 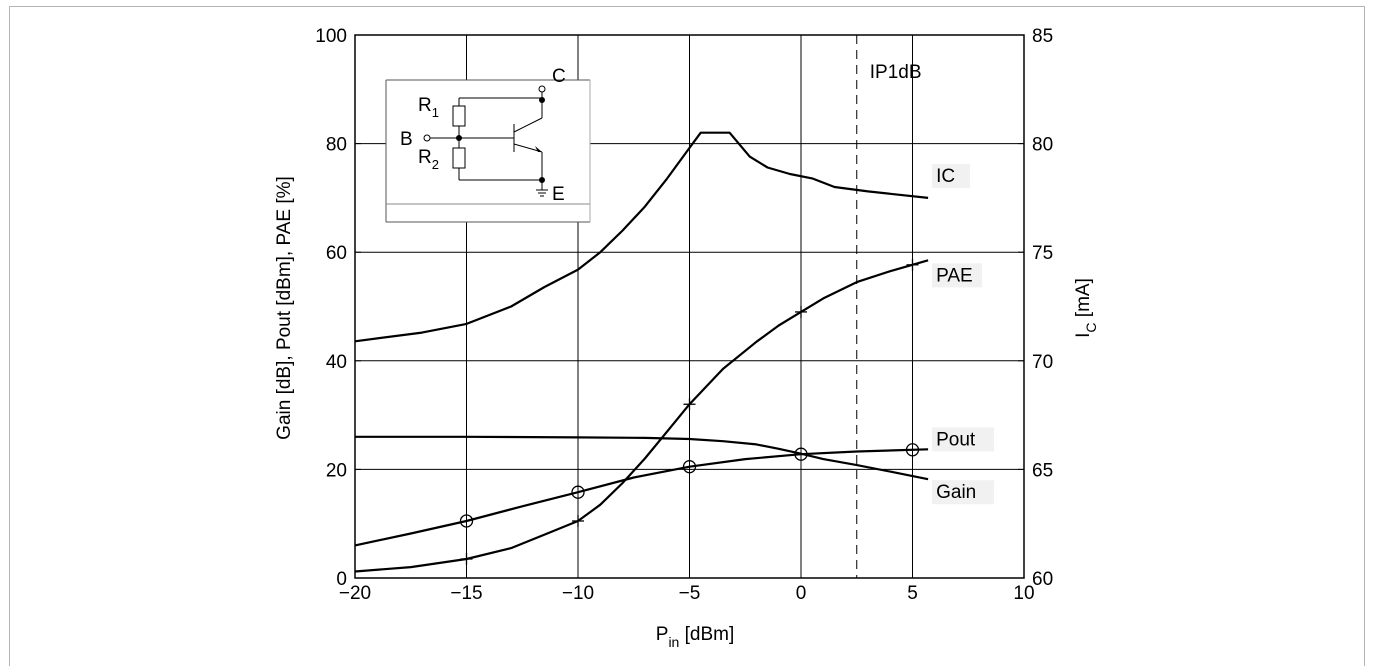 I want to click on y-right-tick-label: 60, so click(x=1042, y=579).